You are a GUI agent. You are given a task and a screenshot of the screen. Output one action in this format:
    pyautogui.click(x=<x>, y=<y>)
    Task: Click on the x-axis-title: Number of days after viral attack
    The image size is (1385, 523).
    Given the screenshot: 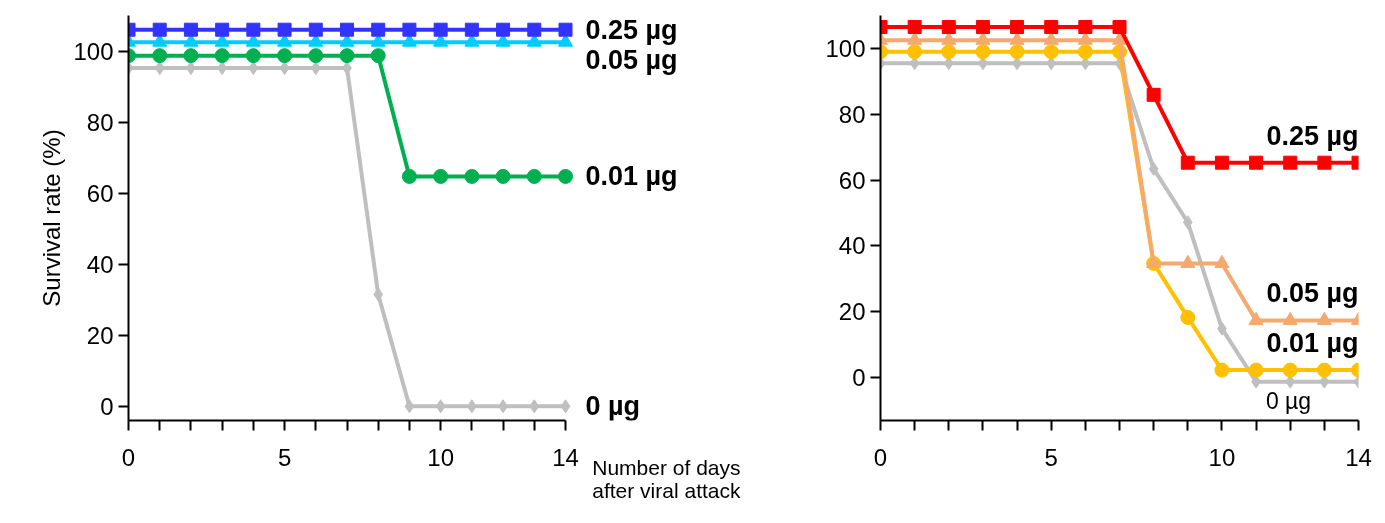 What is the action you would take?
    pyautogui.click(x=666, y=478)
    